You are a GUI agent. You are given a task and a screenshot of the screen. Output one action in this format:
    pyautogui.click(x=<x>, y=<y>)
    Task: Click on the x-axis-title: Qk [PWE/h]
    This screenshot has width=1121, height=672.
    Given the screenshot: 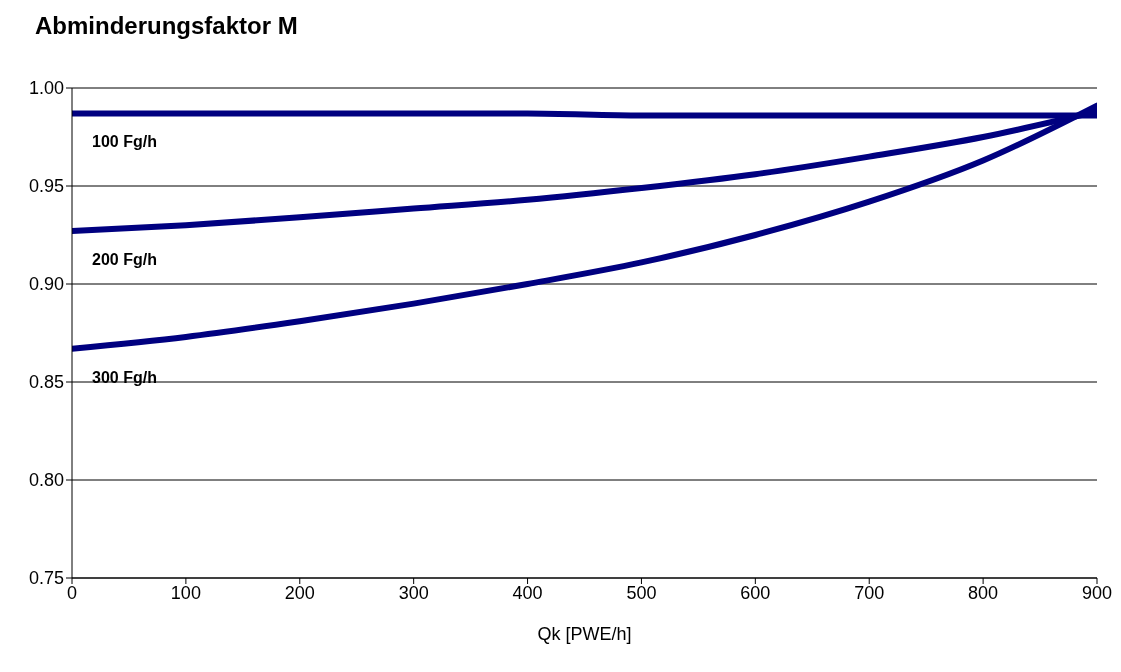 What is the action you would take?
    pyautogui.click(x=584, y=634)
    